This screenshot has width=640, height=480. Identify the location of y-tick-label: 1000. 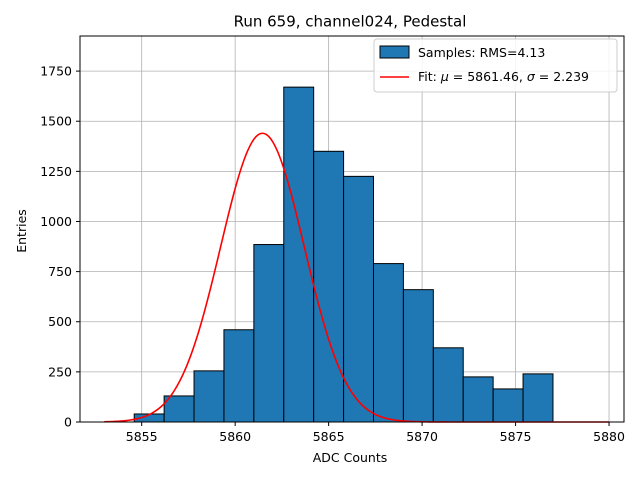
(56, 221).